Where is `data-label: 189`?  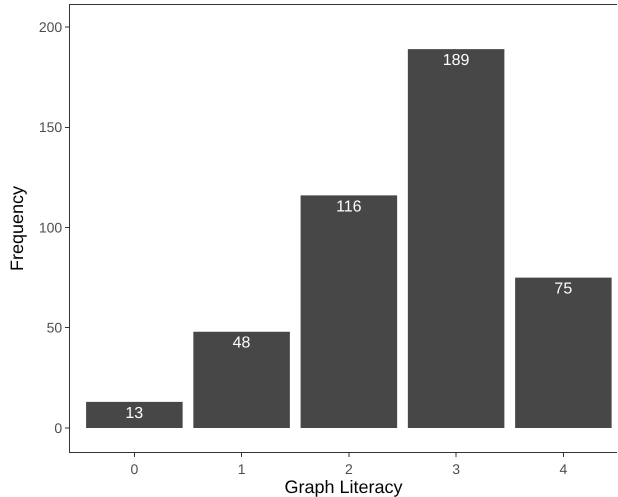
data-label: 189 is located at coordinates (456, 61).